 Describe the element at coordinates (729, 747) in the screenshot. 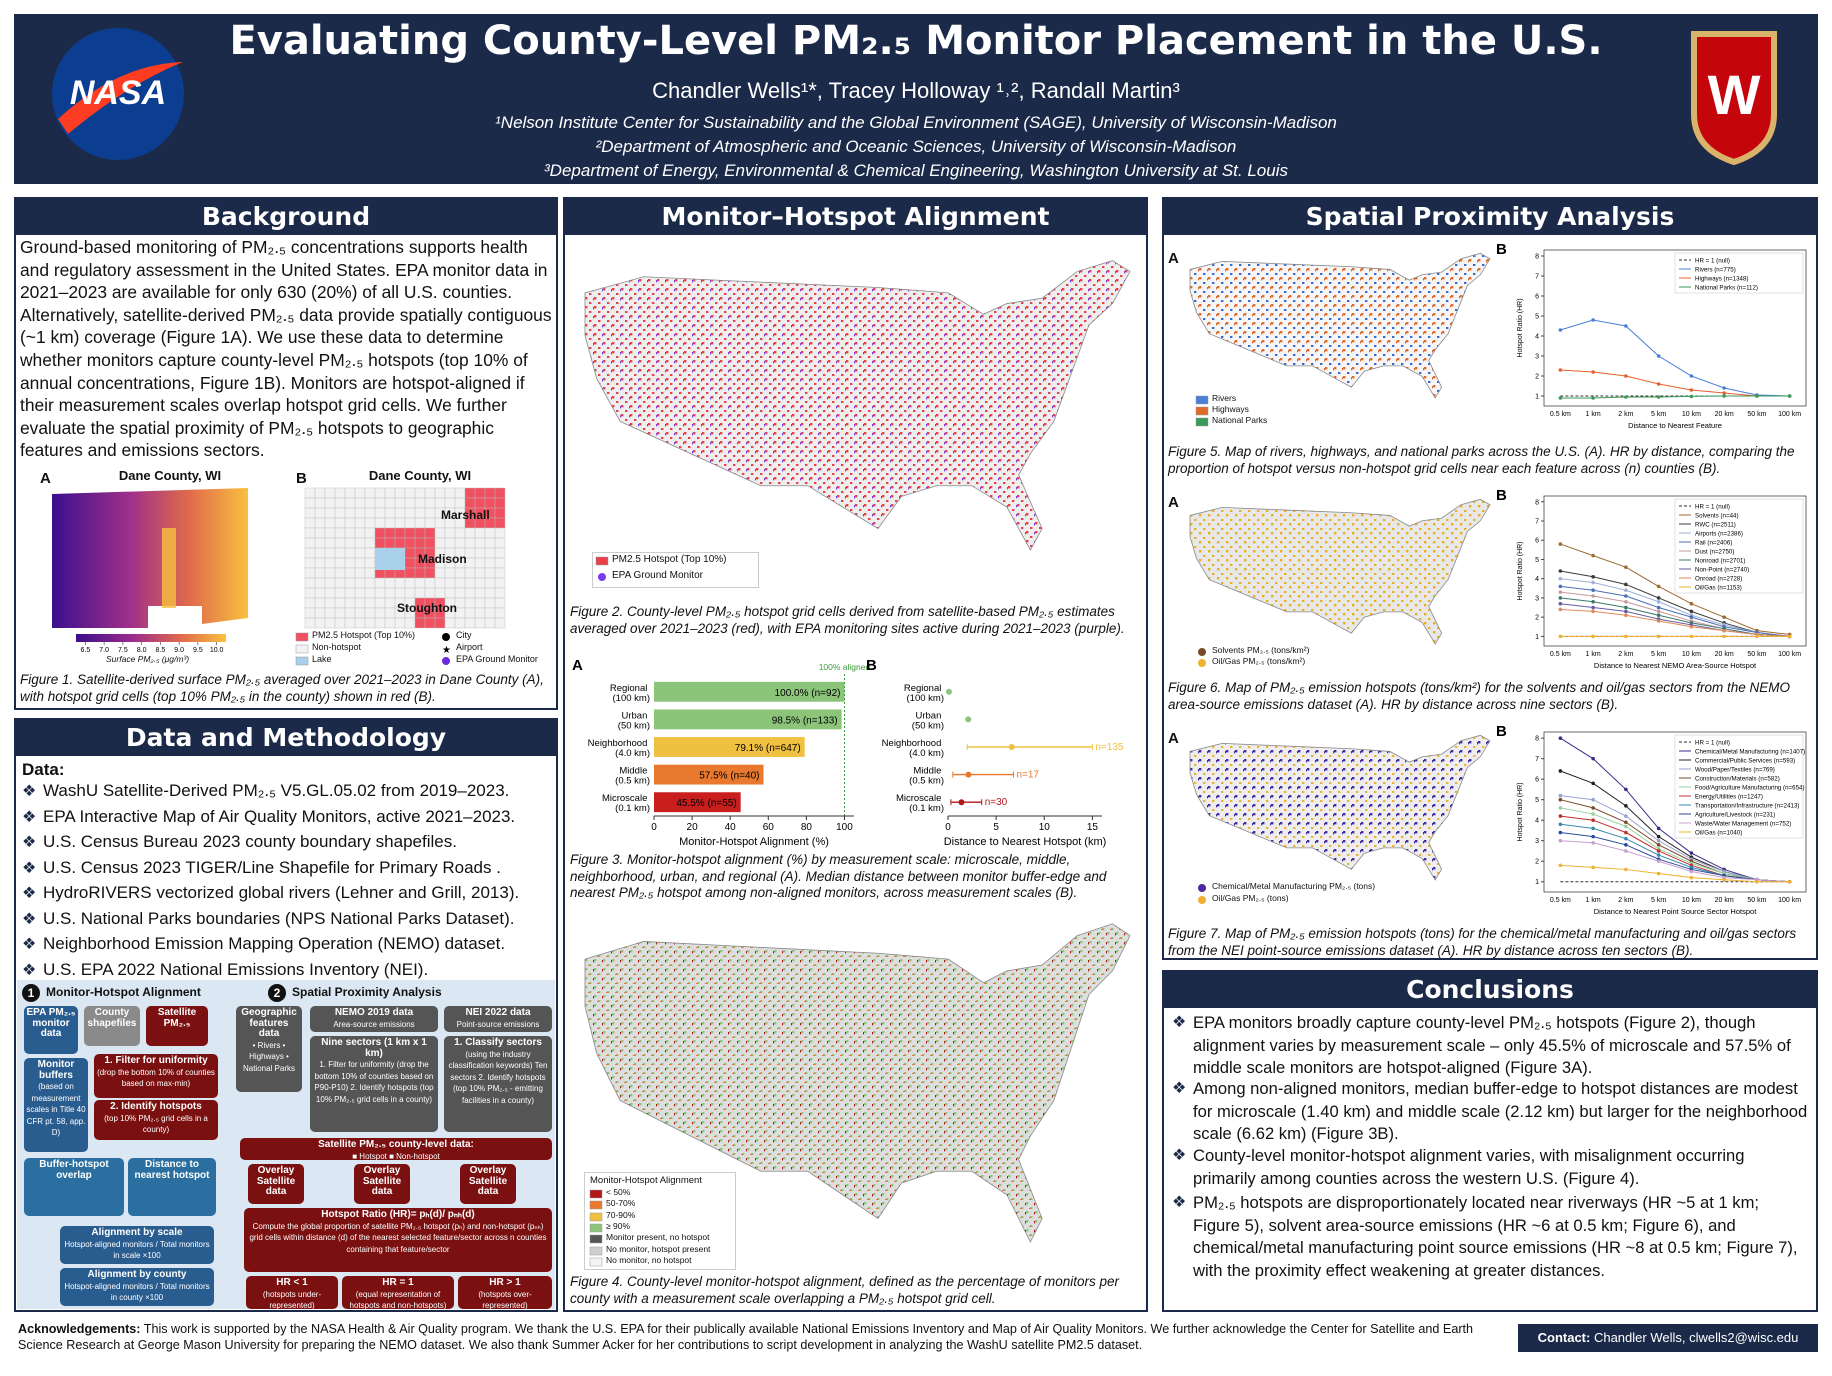

I see `bar` at that location.